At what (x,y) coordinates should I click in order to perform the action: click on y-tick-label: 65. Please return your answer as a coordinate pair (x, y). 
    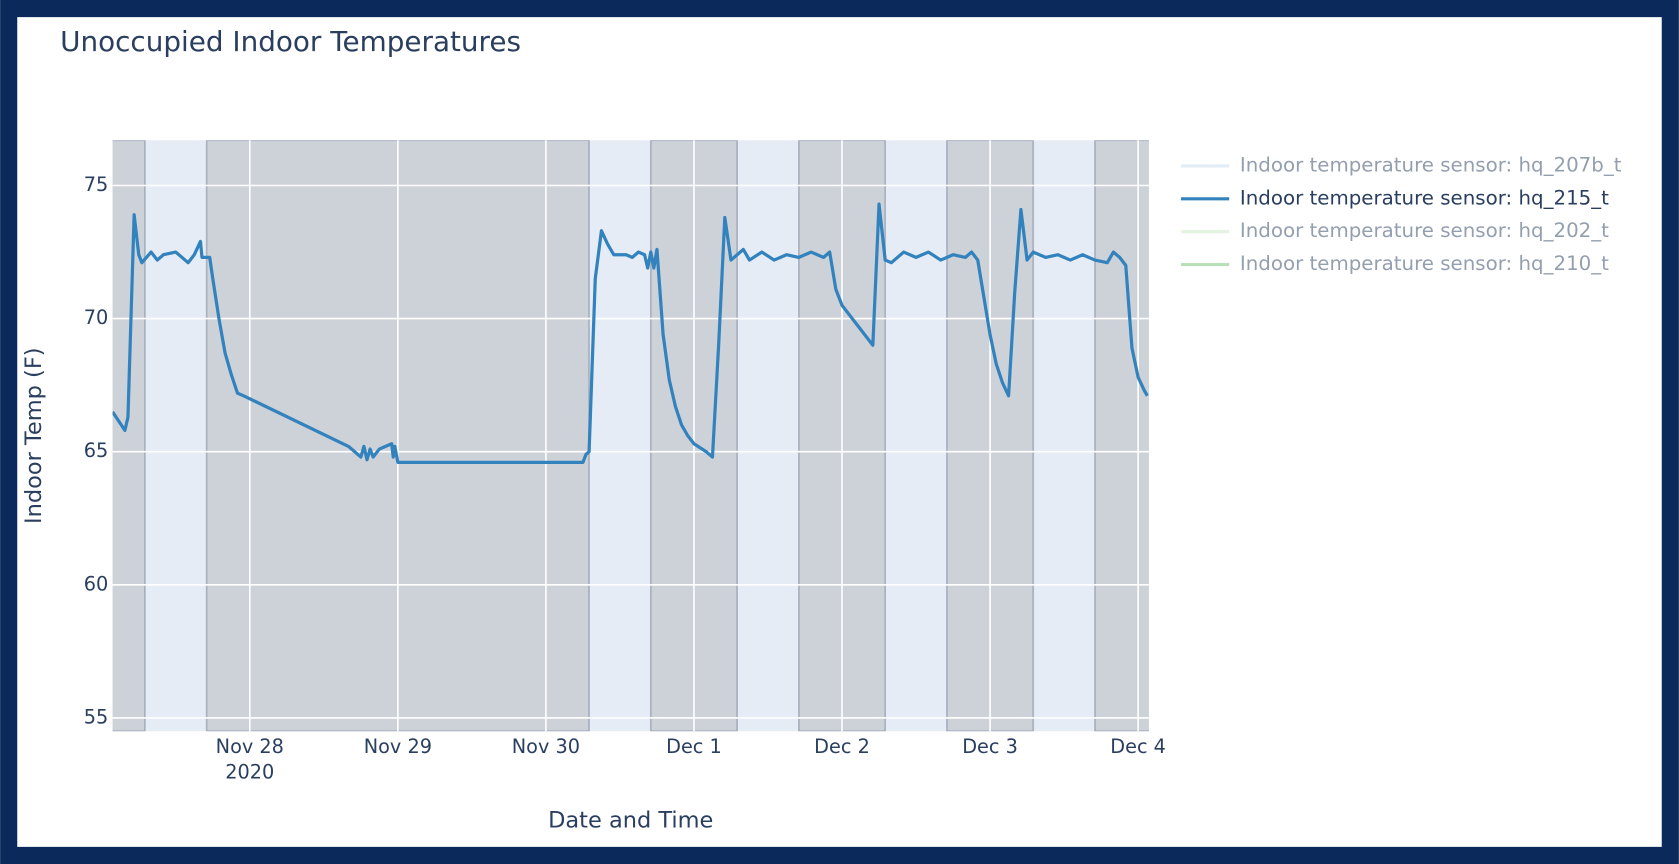
    Looking at the image, I should click on (96, 450).